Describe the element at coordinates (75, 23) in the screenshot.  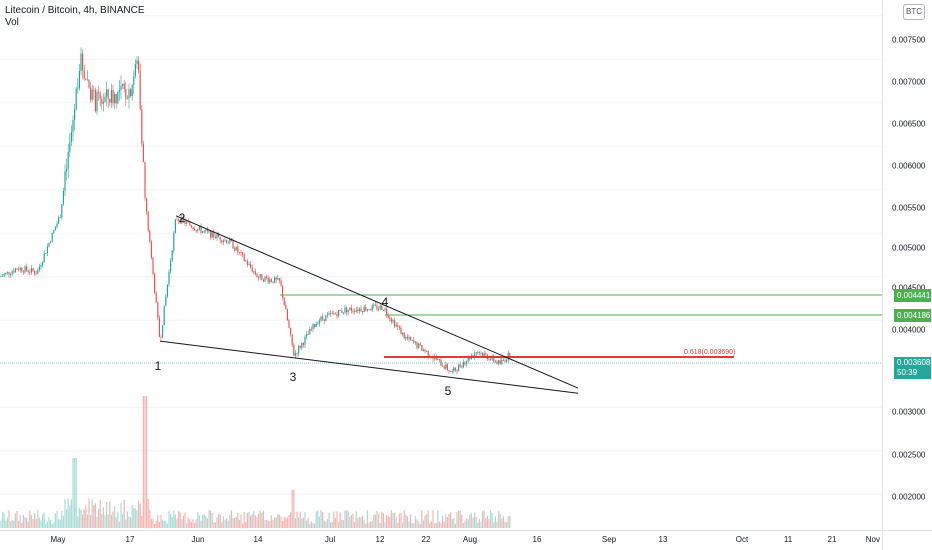
I see `volume-label: Vol` at that location.